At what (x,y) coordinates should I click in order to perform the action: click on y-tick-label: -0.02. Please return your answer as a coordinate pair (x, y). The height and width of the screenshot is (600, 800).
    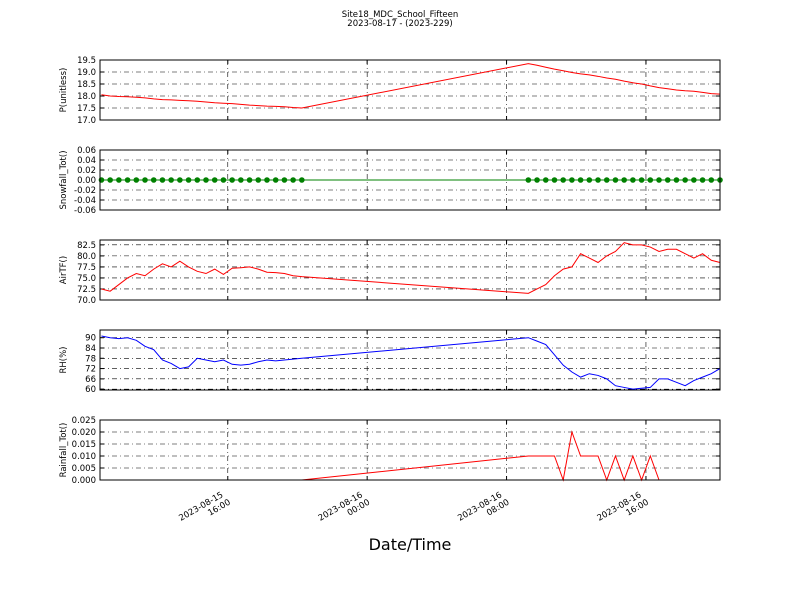
    Looking at the image, I should click on (85, 191).